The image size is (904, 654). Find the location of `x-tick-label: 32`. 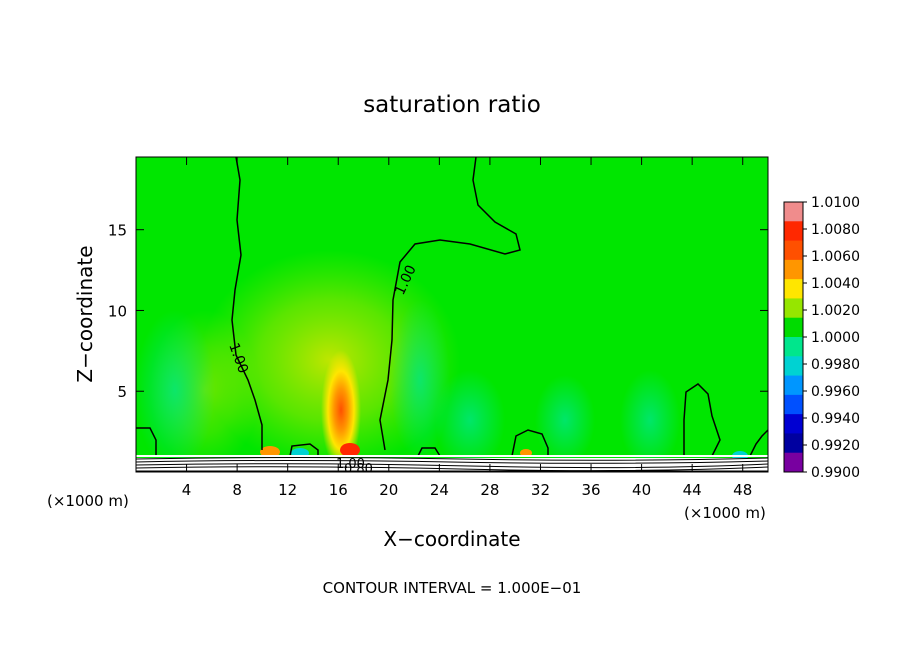

x-tick-label: 32 is located at coordinates (540, 490).